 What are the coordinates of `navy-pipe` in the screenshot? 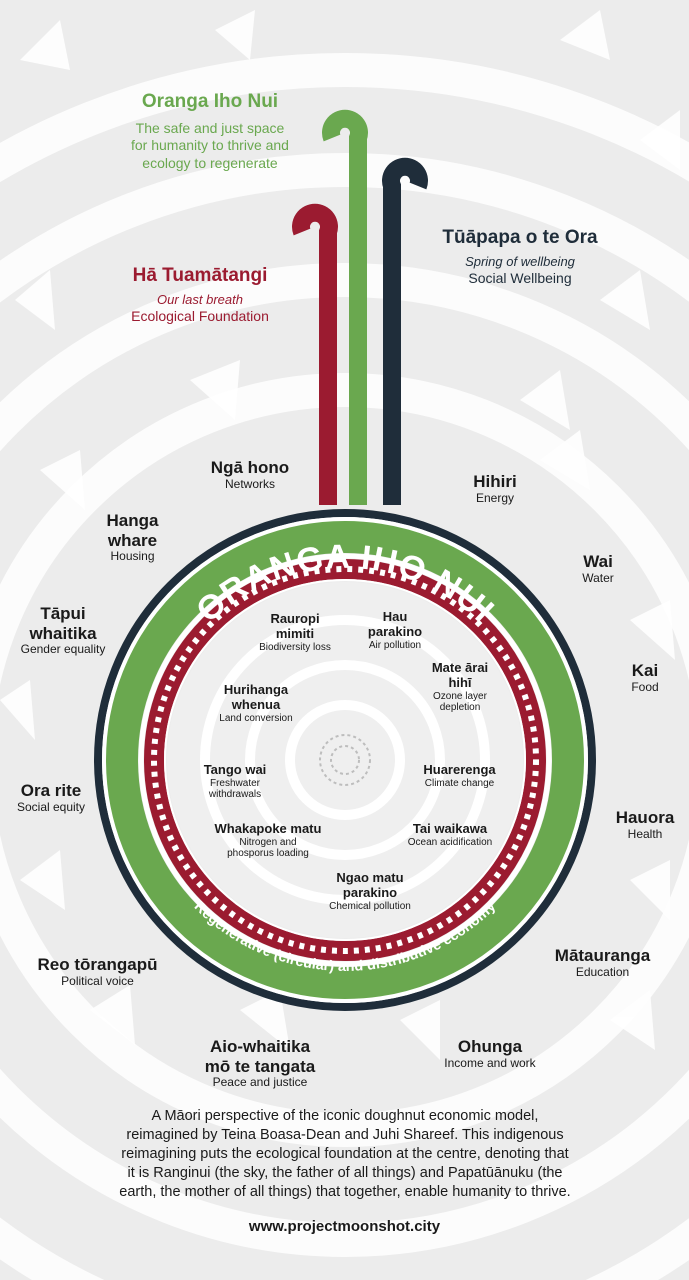 It's located at (405, 331).